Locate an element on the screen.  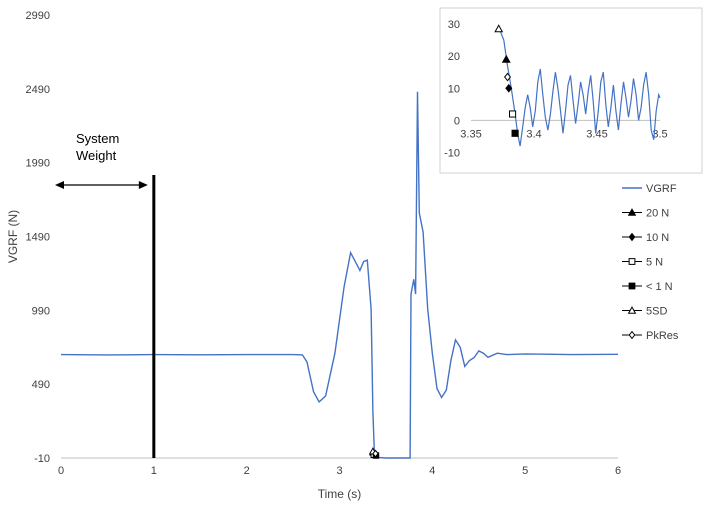
inset-x-tick-label: 3.45 is located at coordinates (596, 134).